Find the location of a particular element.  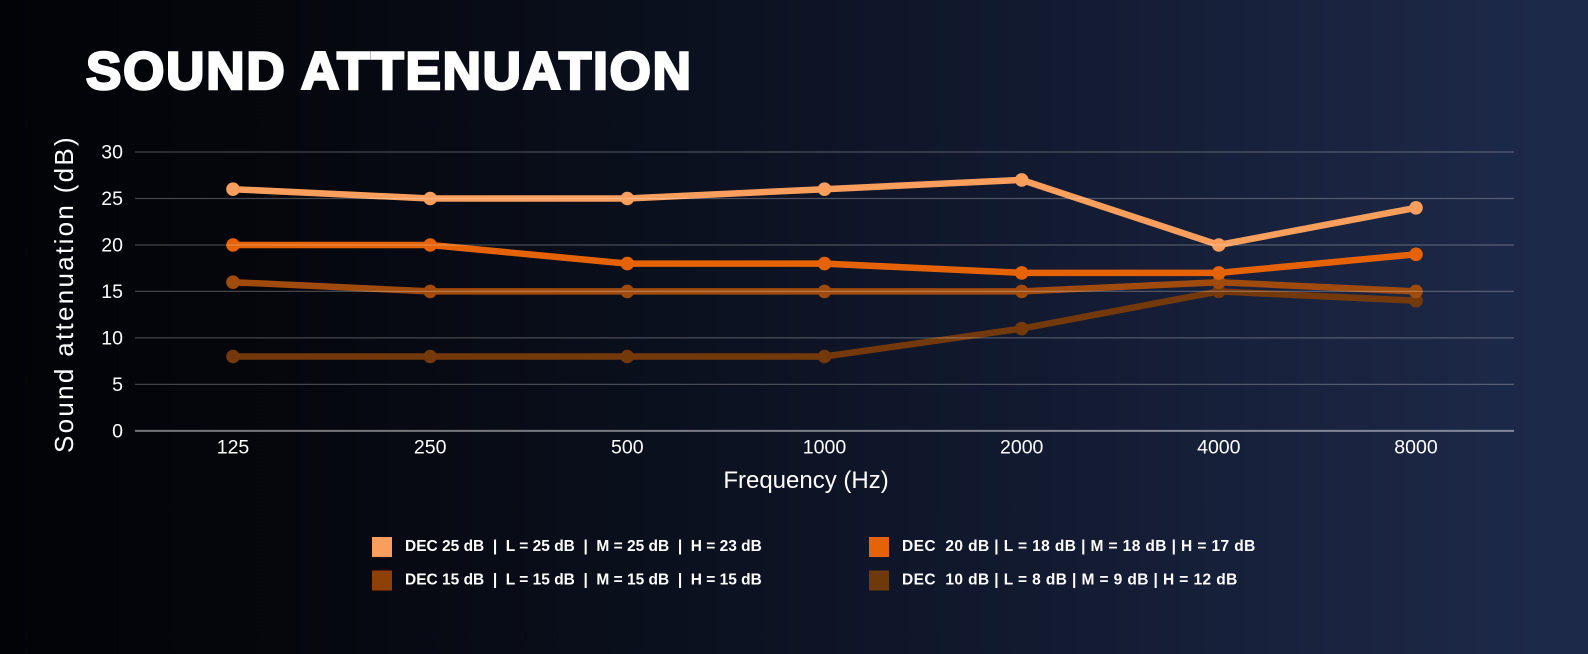

svg-text: 8000 is located at coordinates (1416, 448).